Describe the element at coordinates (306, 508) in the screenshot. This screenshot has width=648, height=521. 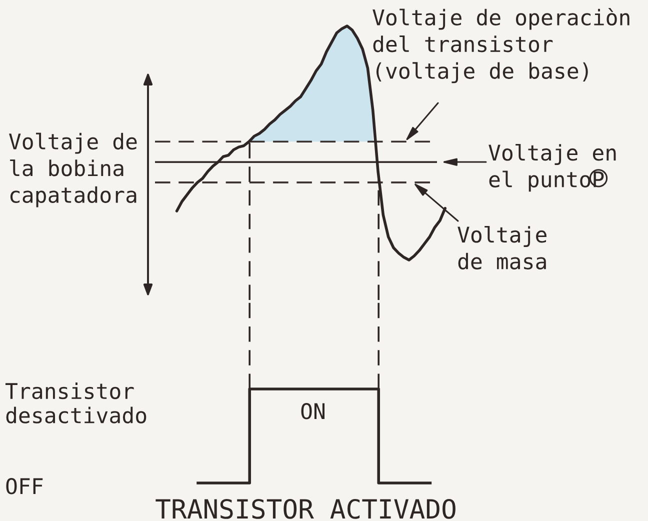
I see `x-axis-title: TRANSISTOR ACTIVADO` at that location.